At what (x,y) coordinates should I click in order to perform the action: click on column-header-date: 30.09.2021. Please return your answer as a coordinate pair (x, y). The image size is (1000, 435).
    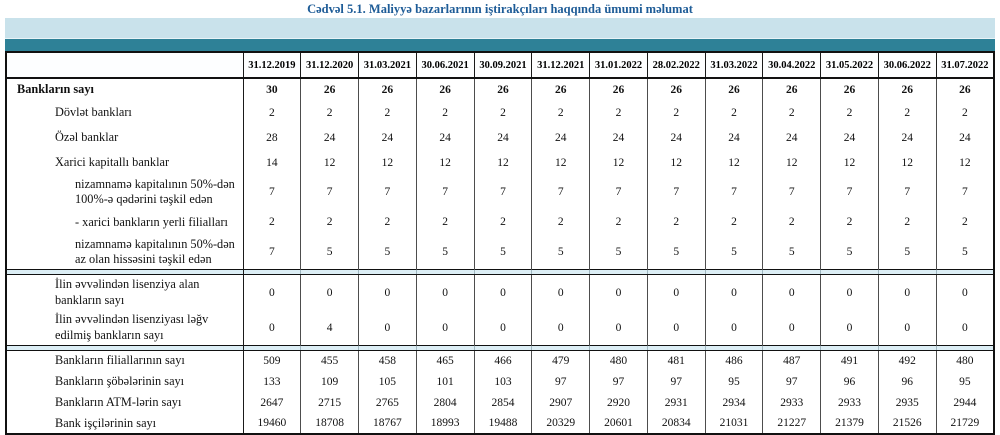
    Looking at the image, I should click on (503, 65).